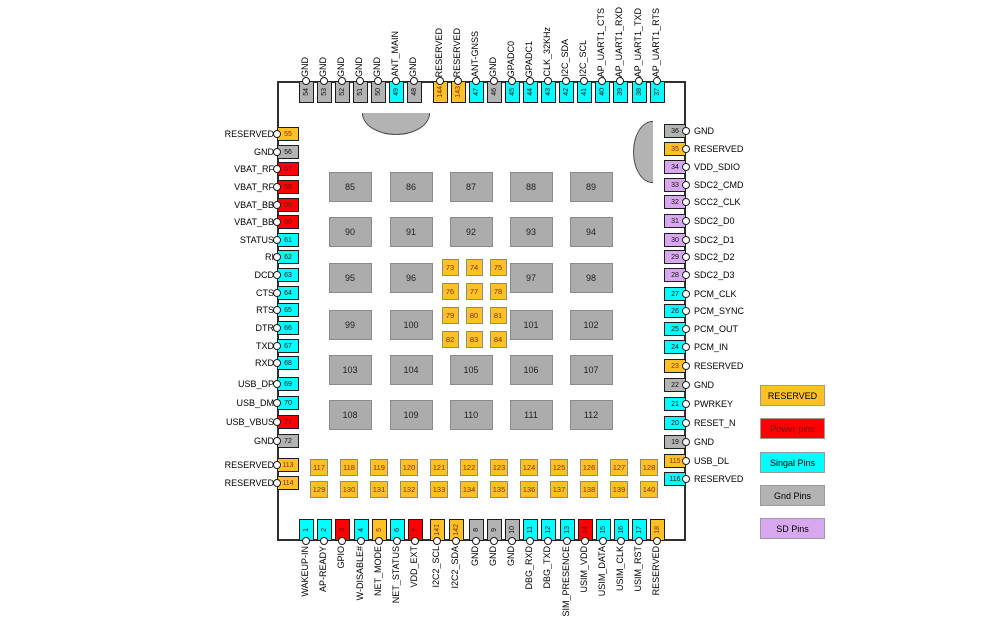  I want to click on pin-label-57: VBAT_RF, so click(254, 169).